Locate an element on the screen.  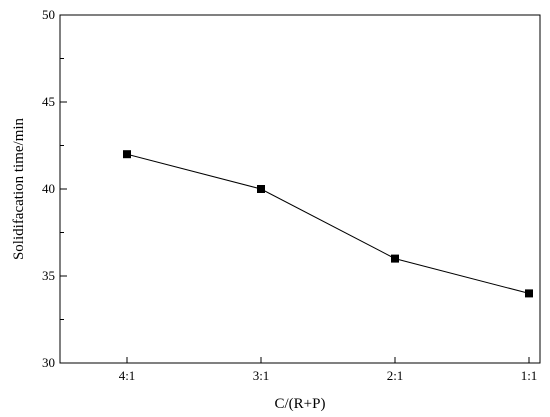
x-tick-label: 2:1 is located at coordinates (395, 375).